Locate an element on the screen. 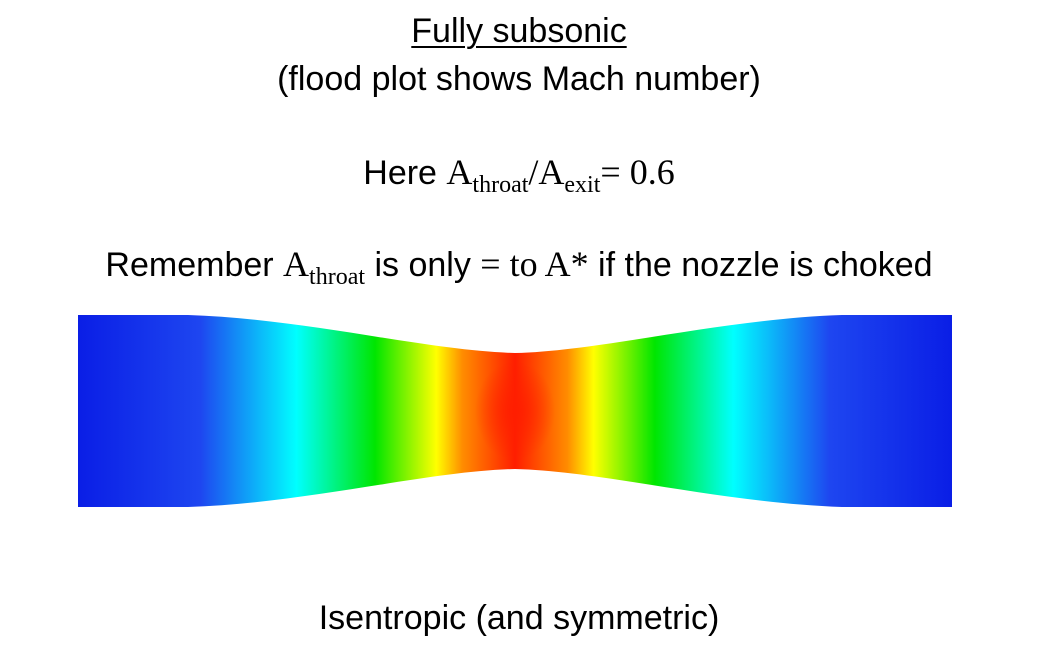 The image size is (1038, 671). throat-high-mach-region is located at coordinates (515, 411).